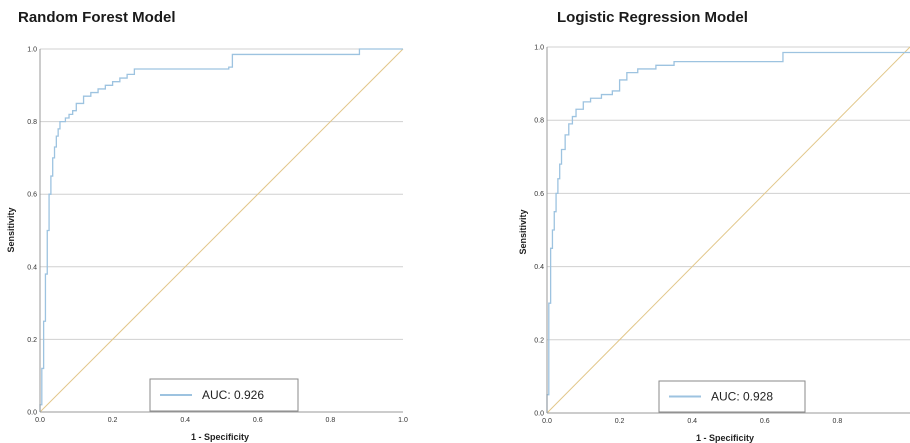 This screenshot has height=443, width=910. What do you see at coordinates (97, 17) in the screenshot?
I see `chart-title: Random Forest Model` at bounding box center [97, 17].